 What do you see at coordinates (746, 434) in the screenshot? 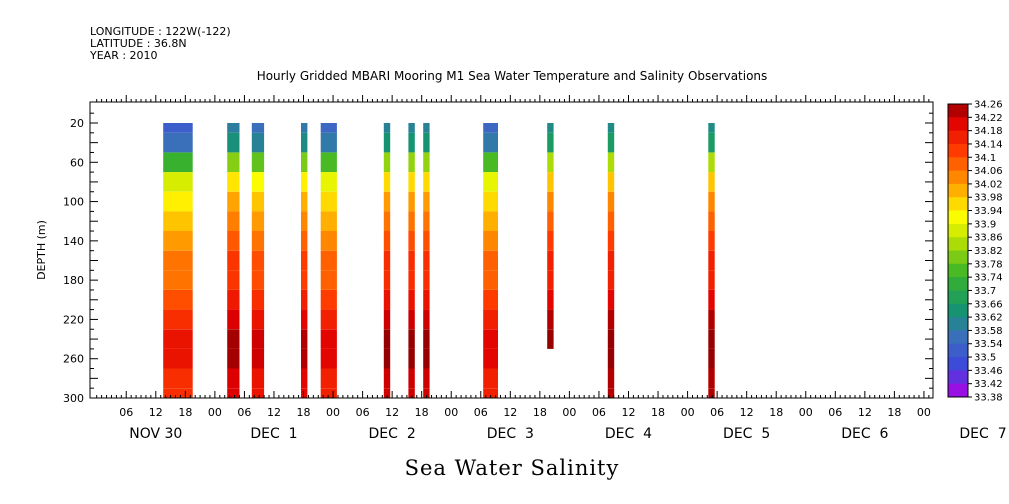
I see `day-label: DEC 5` at bounding box center [746, 434].